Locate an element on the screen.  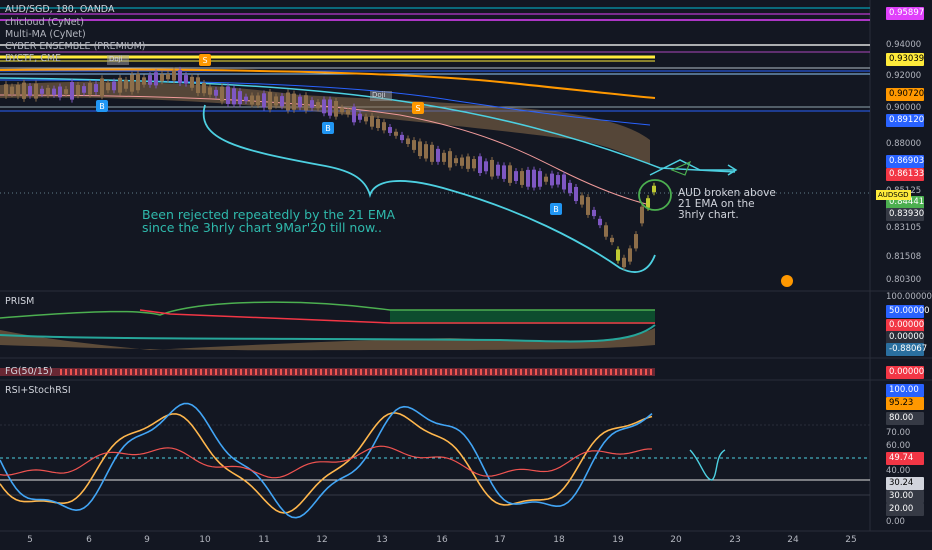
projection-arrow is located at coordinates (692, 167).